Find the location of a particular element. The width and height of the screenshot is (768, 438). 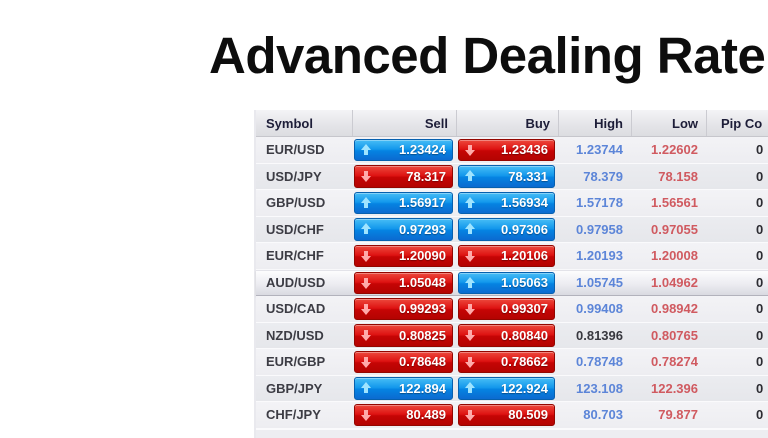

buy-cell: 1.56934 is located at coordinates (507, 203).